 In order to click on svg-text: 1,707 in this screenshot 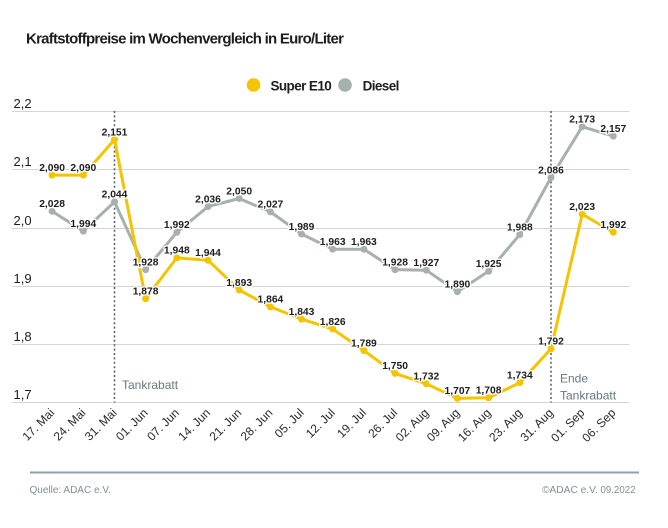, I will do `click(458, 391)`.